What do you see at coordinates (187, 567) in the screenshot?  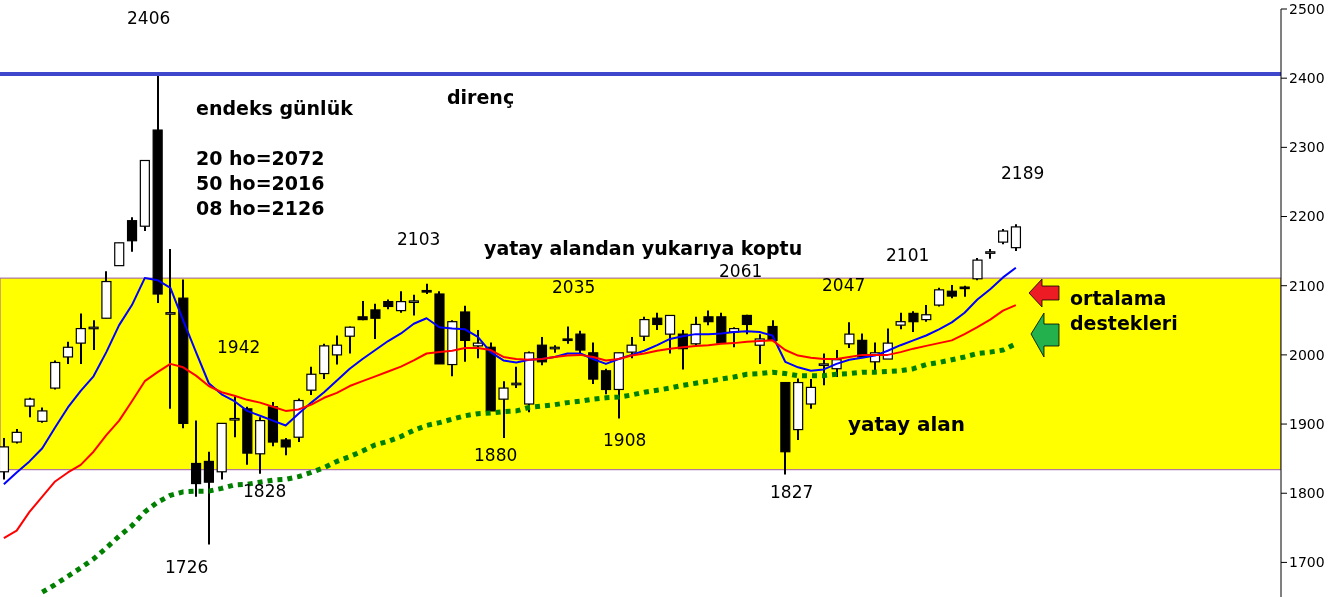 I see `annotation: 1726` at bounding box center [187, 567].